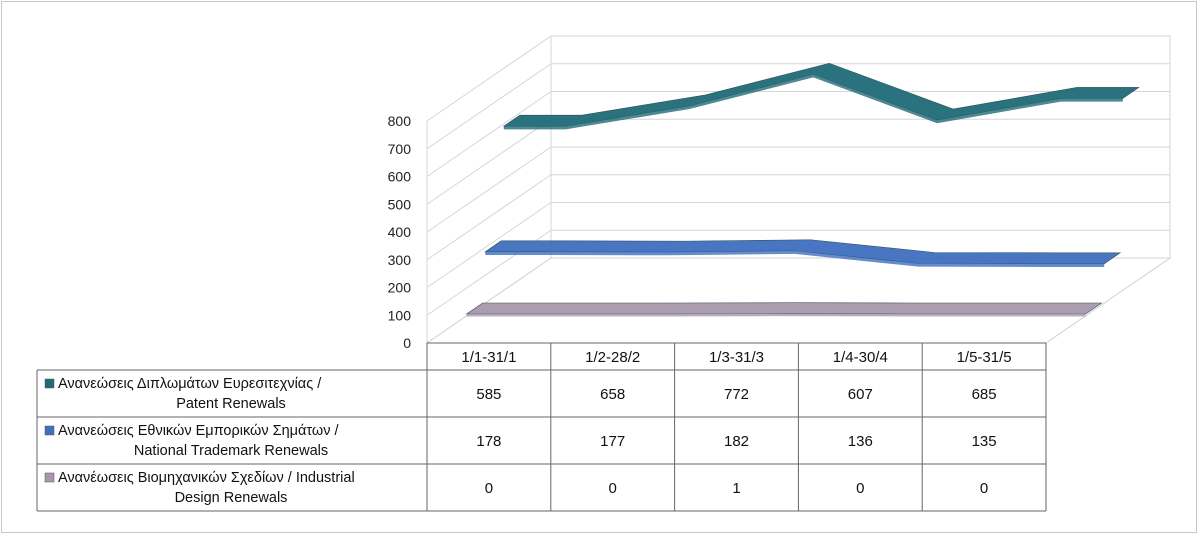 The width and height of the screenshot is (1200, 536). I want to click on y-tick-label: 100, so click(400, 315).